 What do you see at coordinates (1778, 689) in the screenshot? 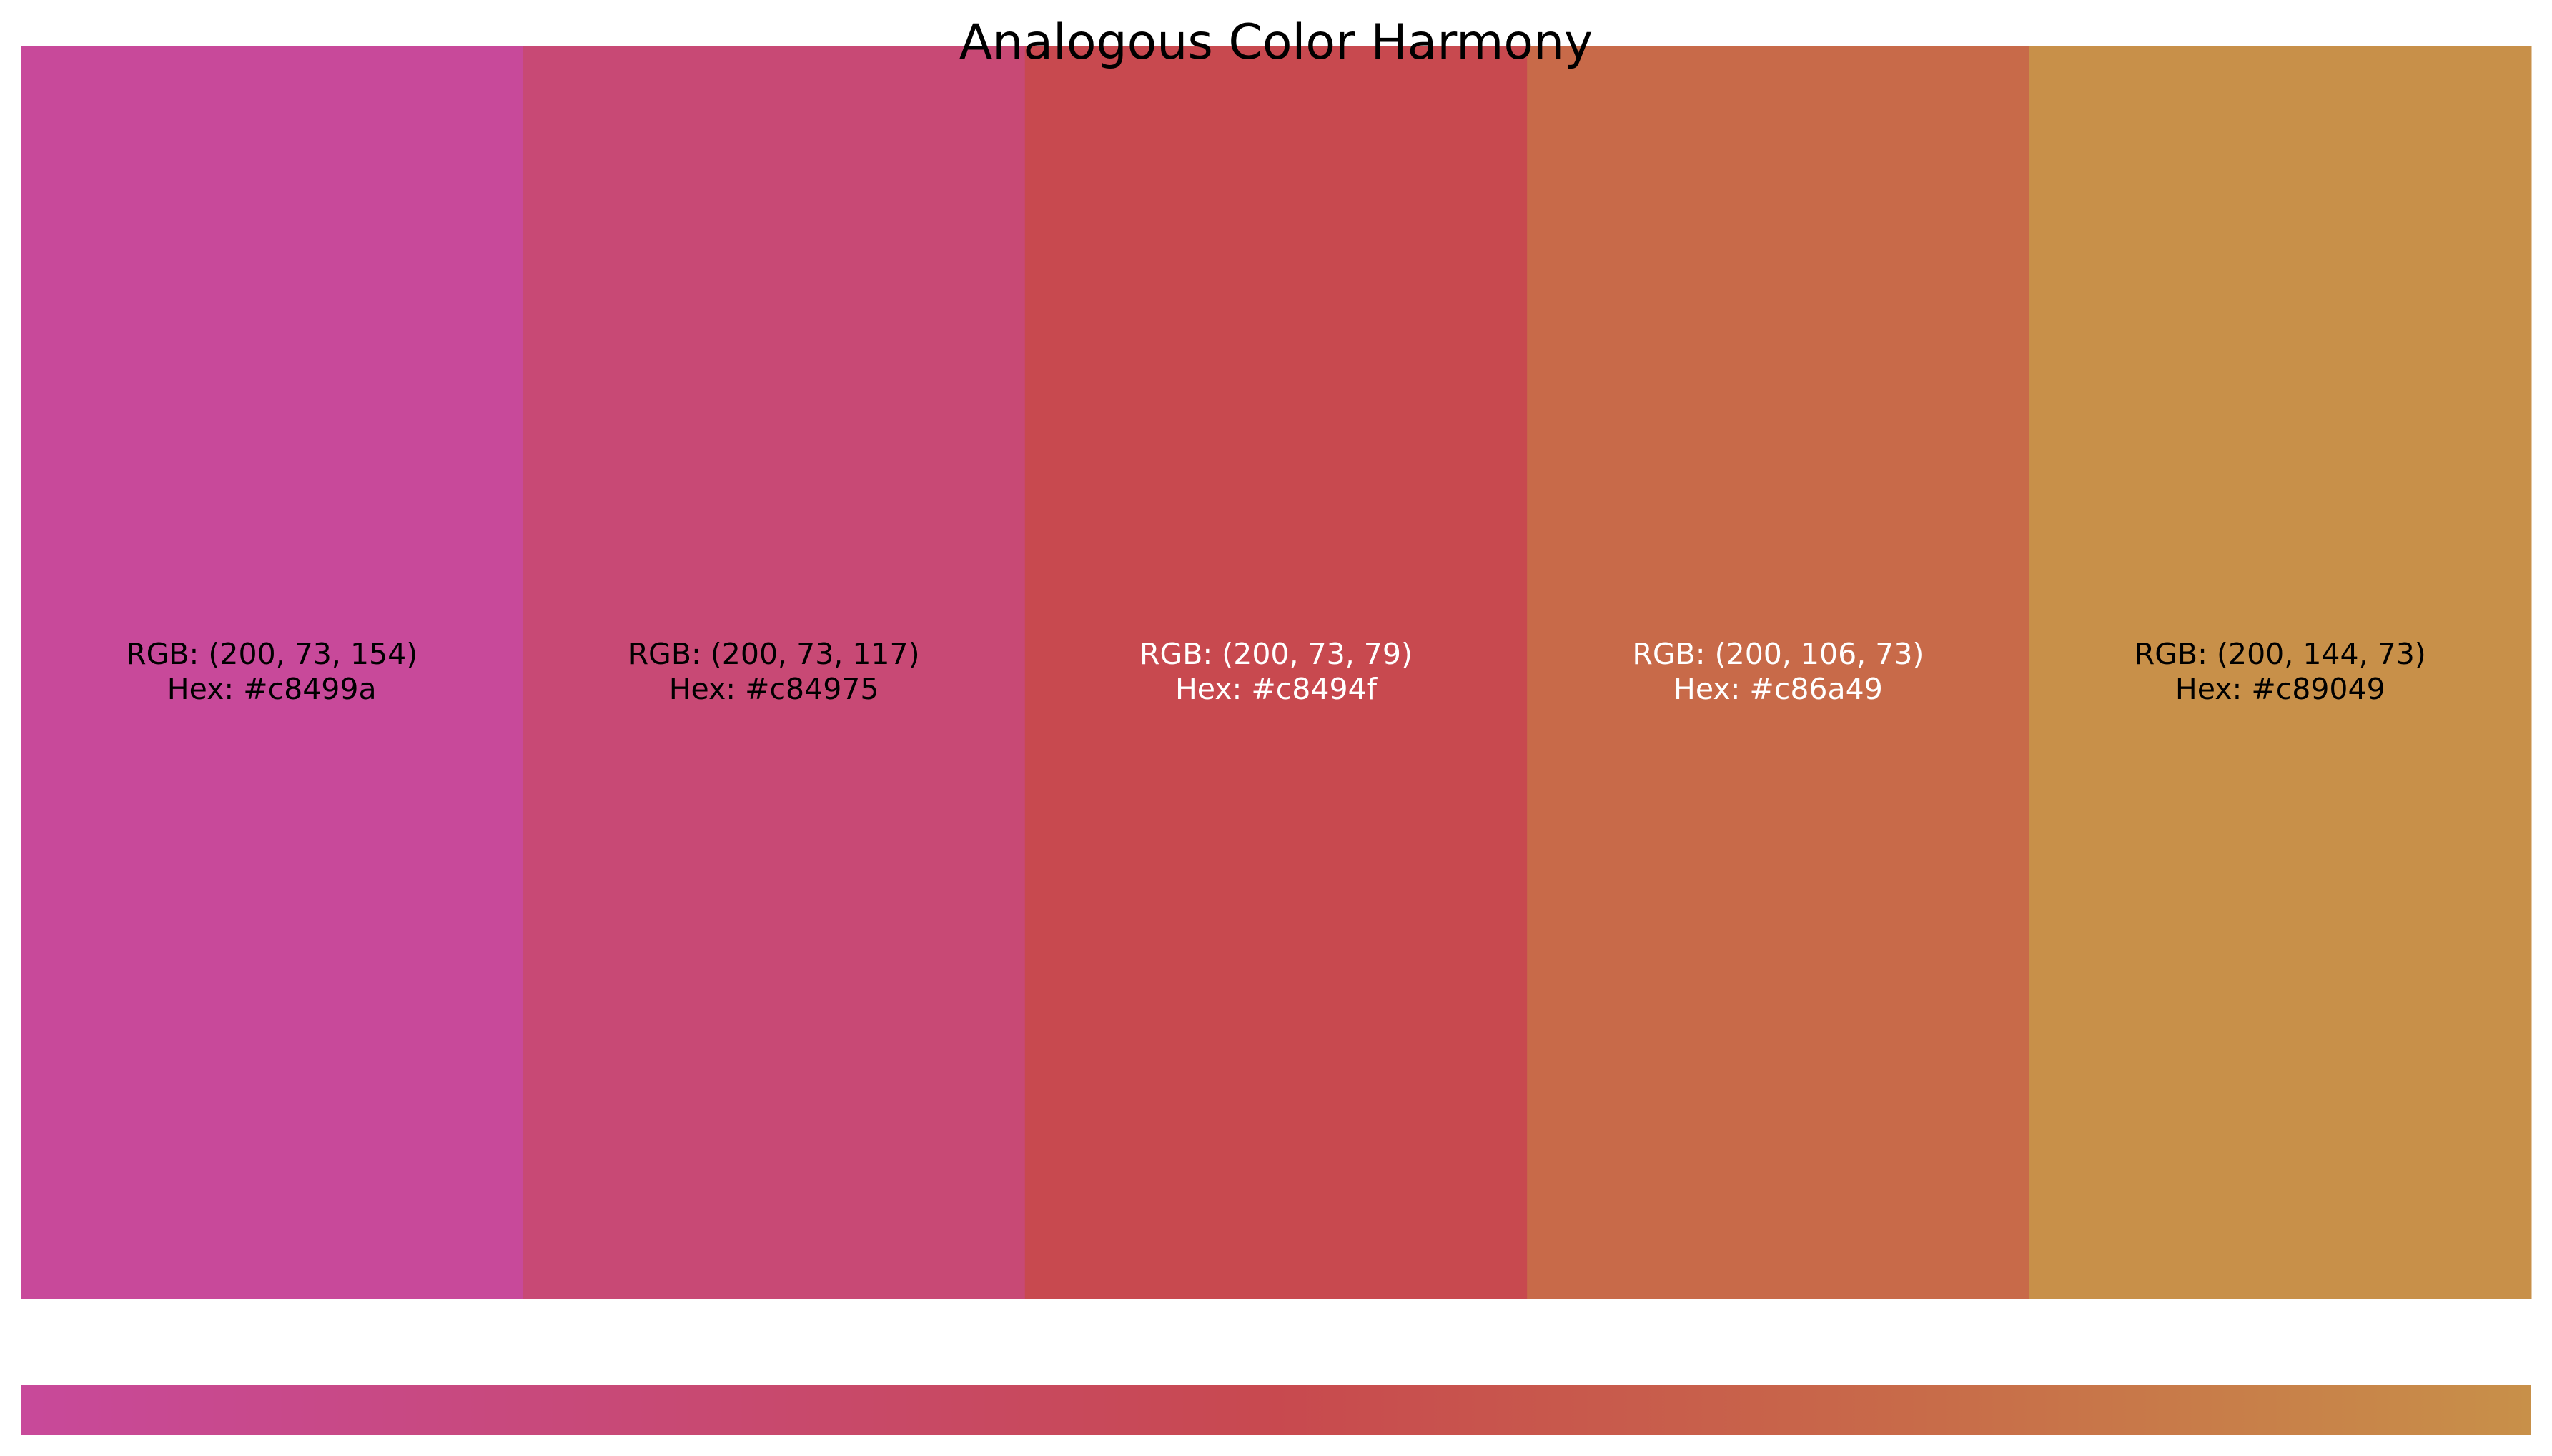
I see `swatch-hex-label: Hex: #c86a49` at bounding box center [1778, 689].